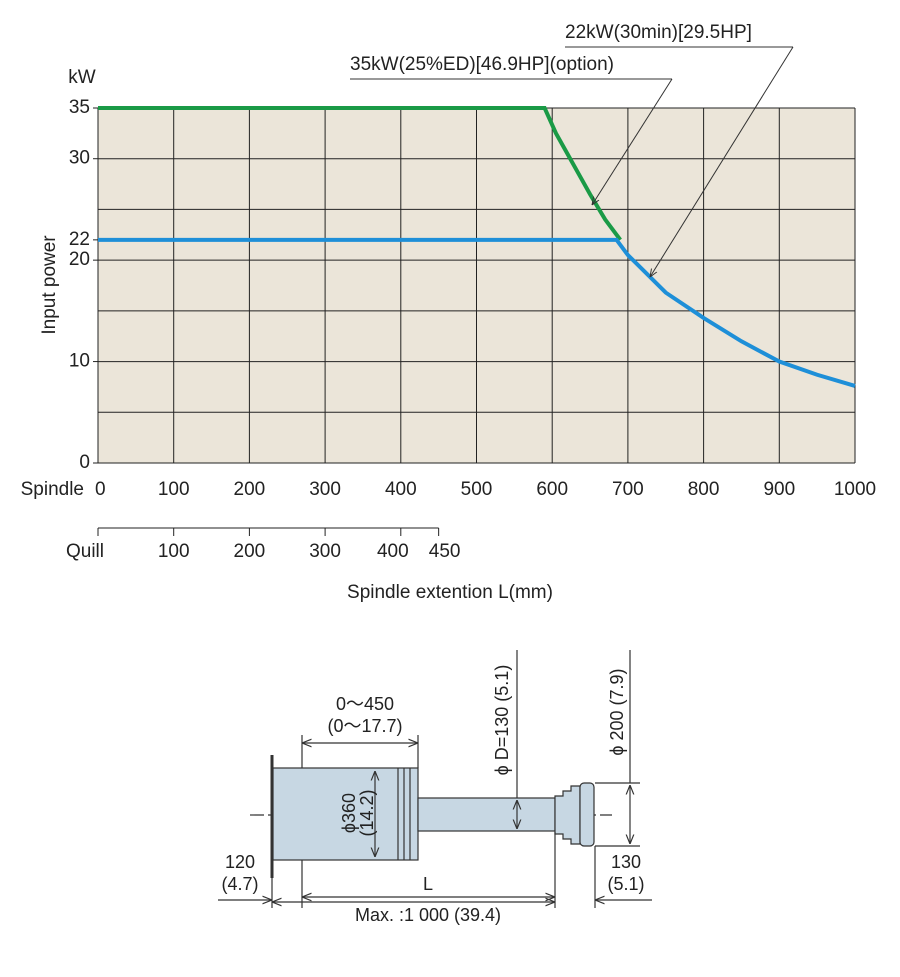  What do you see at coordinates (82, 77) in the screenshot?
I see `y-unit: kW` at bounding box center [82, 77].